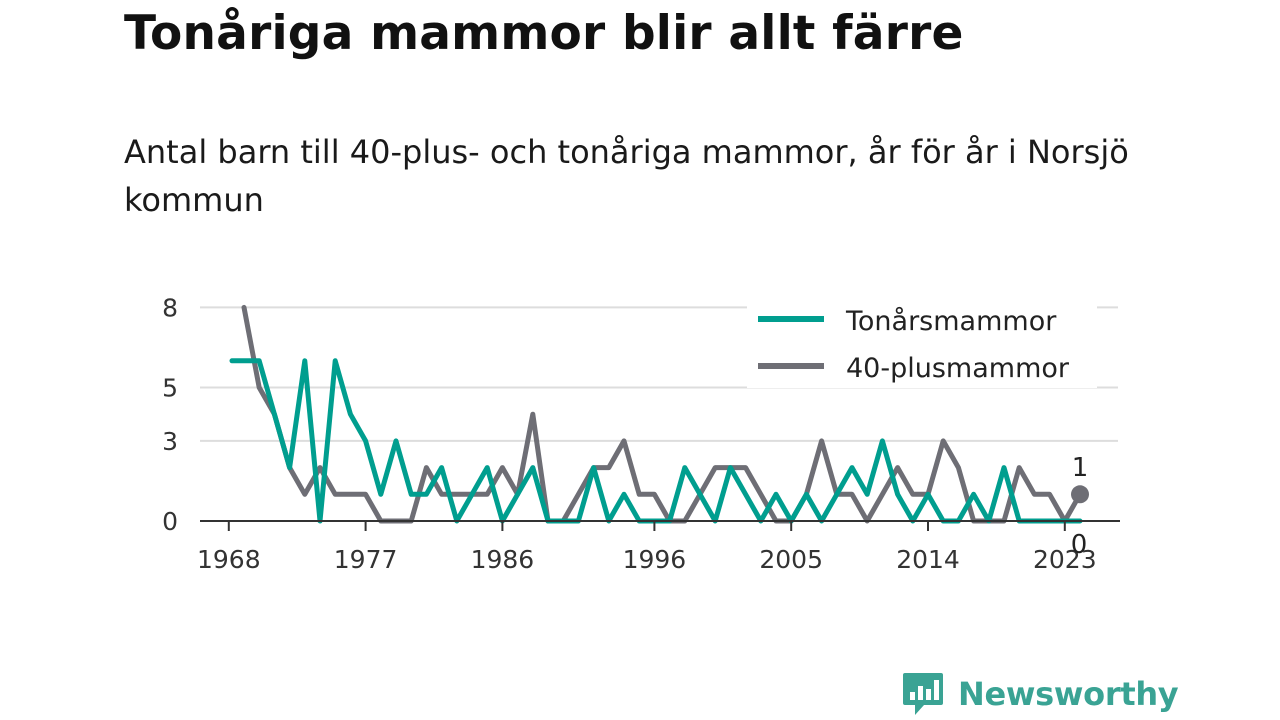  I want to click on x-tick-label: 2014, so click(928, 559).